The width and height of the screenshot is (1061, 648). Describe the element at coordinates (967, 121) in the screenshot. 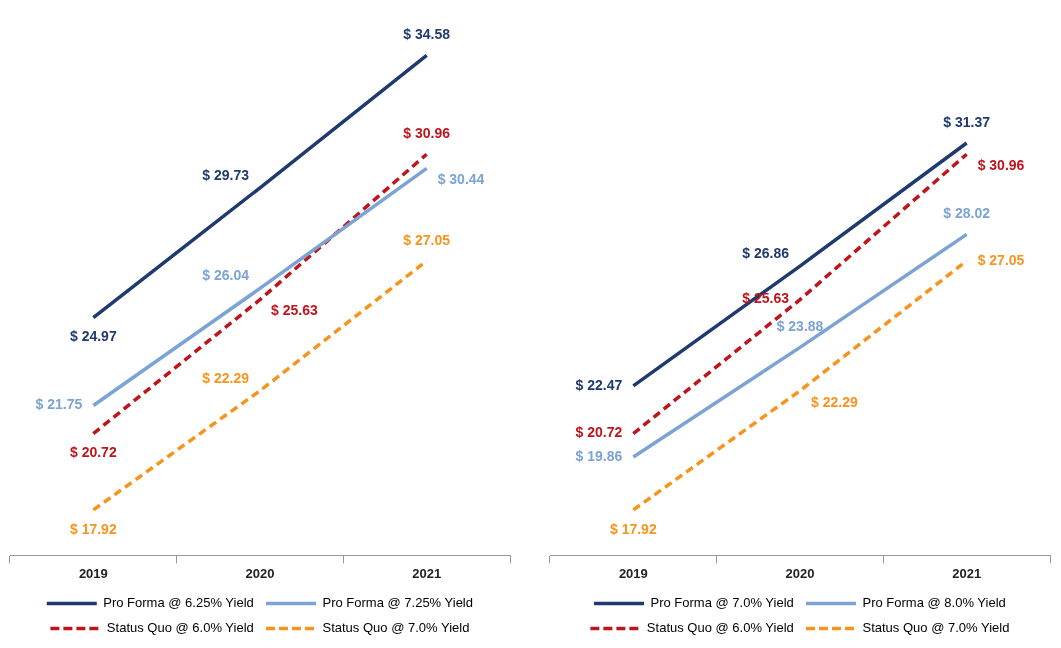

I see `data-label: $ 31.37` at that location.